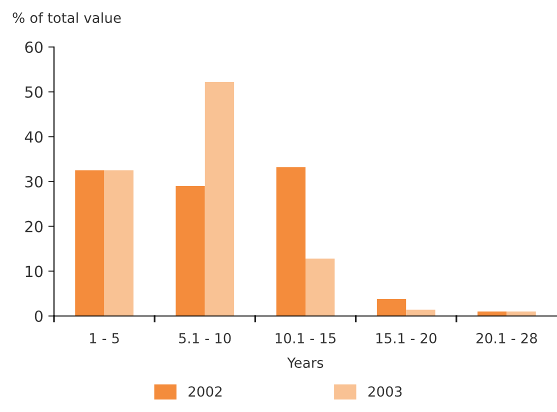  What do you see at coordinates (205, 338) in the screenshot?
I see `x-tick-label: 5.1 - 10` at bounding box center [205, 338].